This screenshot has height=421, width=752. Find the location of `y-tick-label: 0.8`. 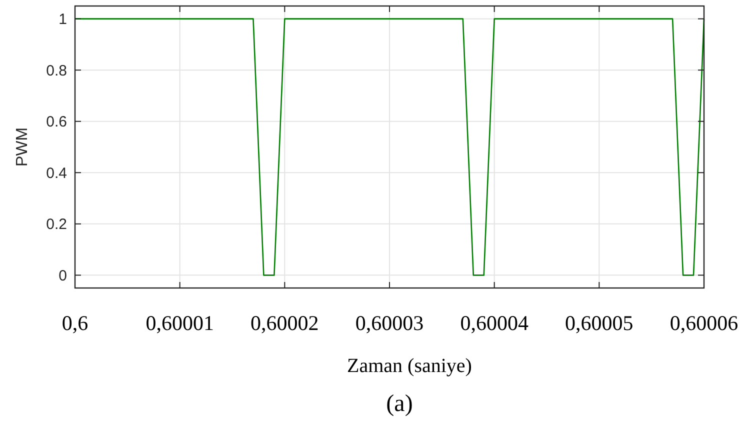

y-tick-label: 0.8 is located at coordinates (56, 71).